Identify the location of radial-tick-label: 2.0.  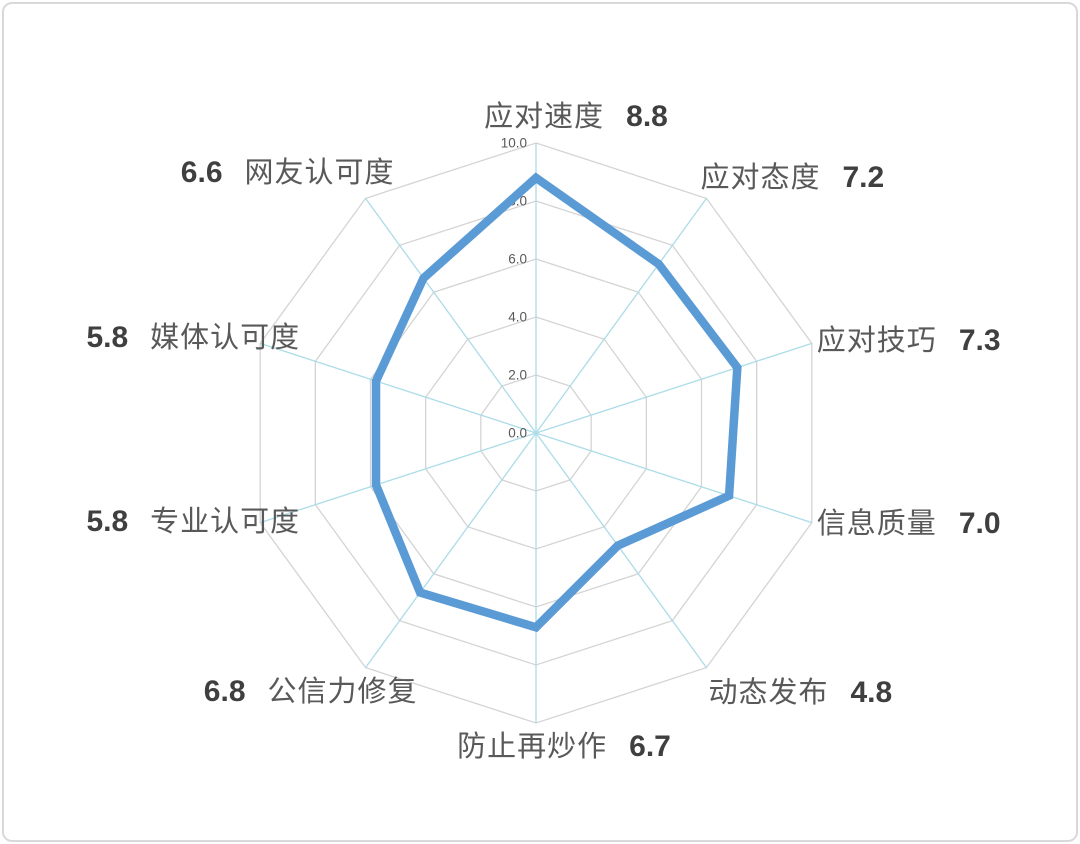
(517, 375).